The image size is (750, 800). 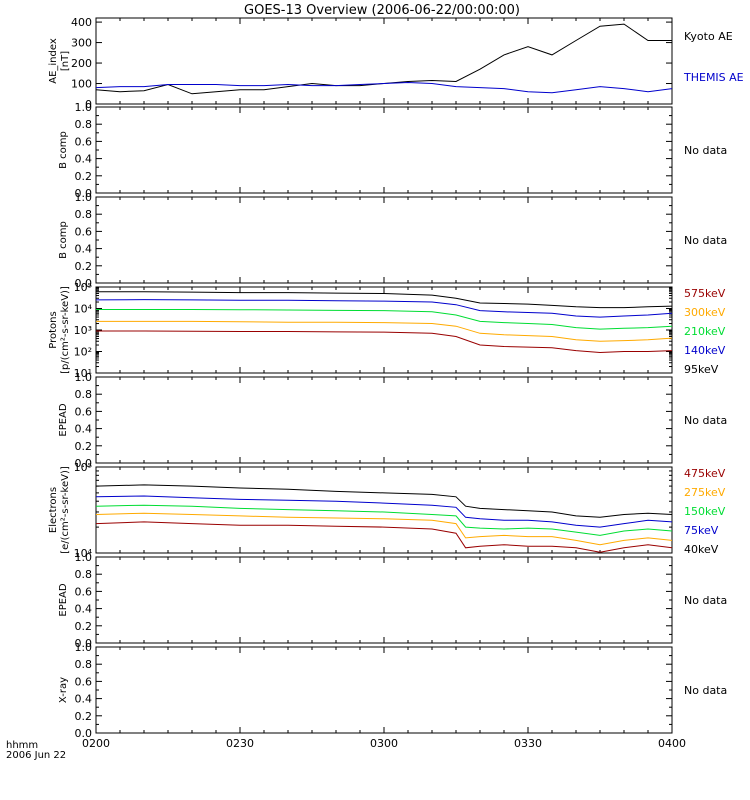 What do you see at coordinates (384, 300) in the screenshot?
I see `series-line-95kev` at bounding box center [384, 300].